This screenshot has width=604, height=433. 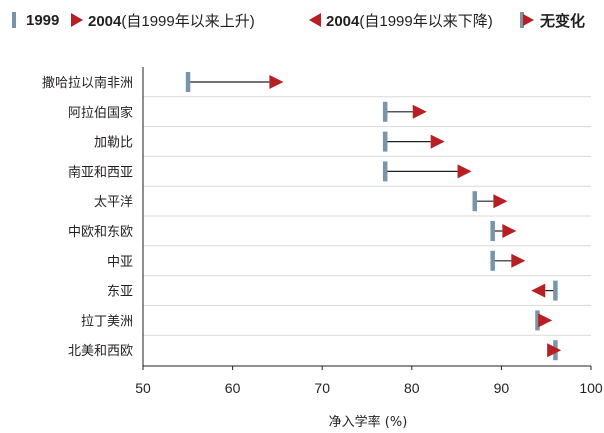 I want to click on category-label: 东亚, so click(x=120, y=292).